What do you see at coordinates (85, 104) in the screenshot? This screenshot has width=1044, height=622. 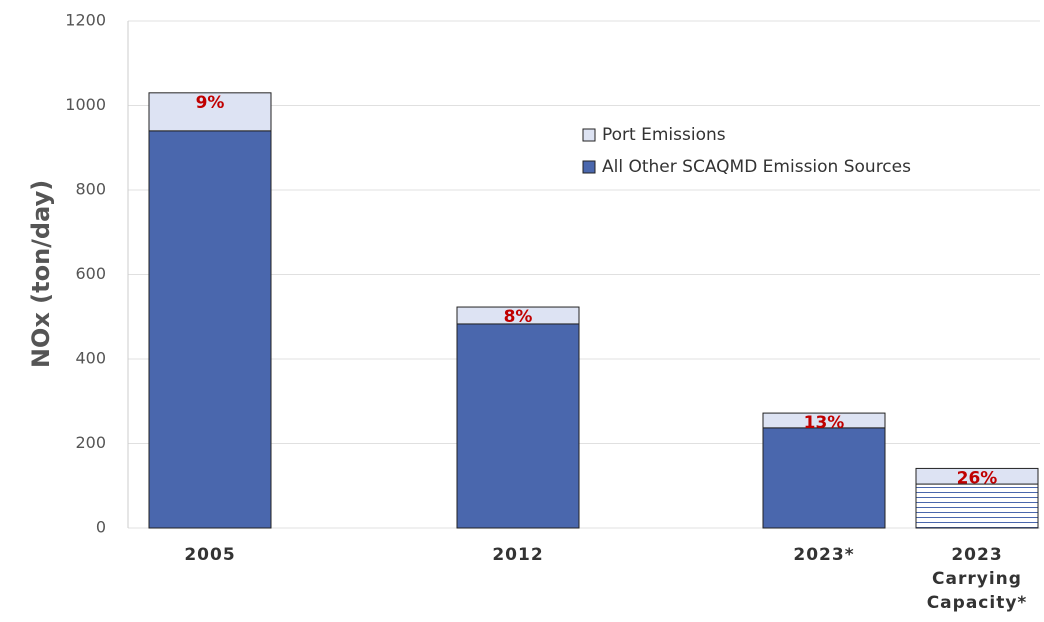 I see `y-tick-label: 1000` at bounding box center [85, 104].